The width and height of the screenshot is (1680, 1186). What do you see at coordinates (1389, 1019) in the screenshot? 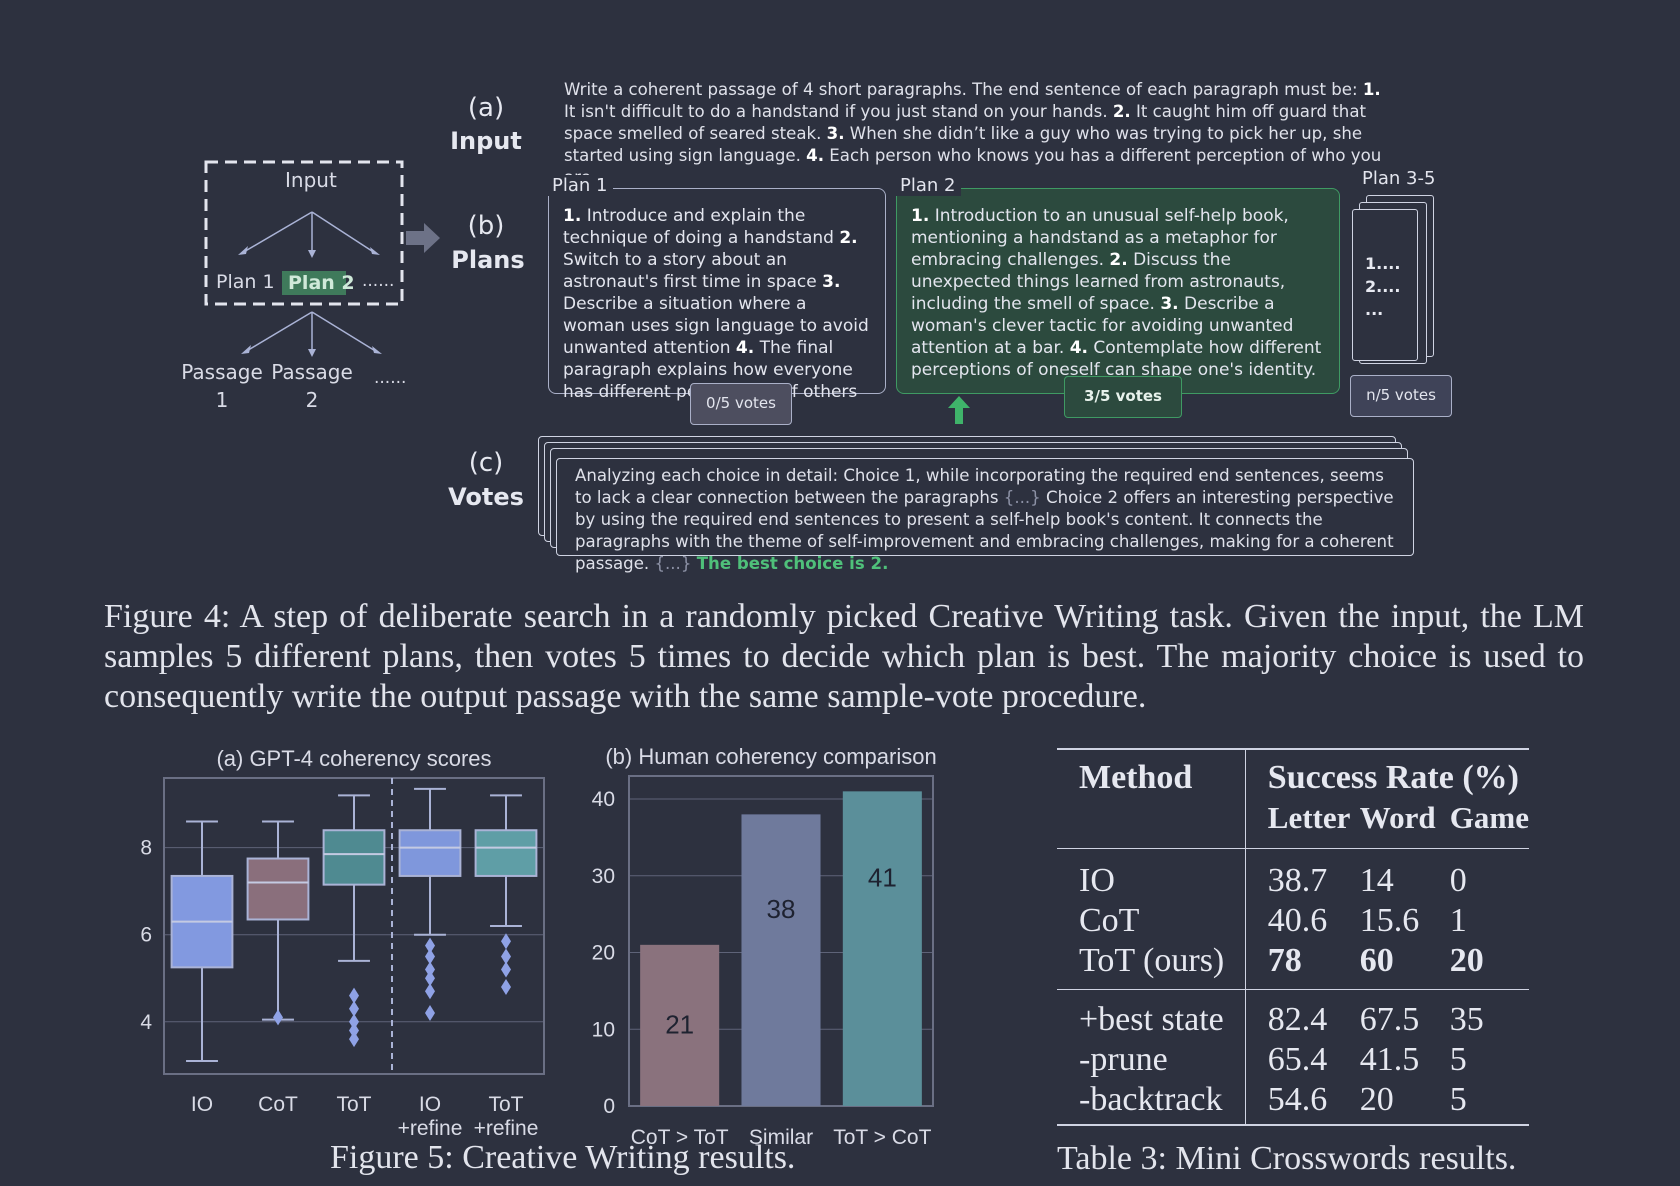
I see `row-value: 67.5` at bounding box center [1389, 1019].